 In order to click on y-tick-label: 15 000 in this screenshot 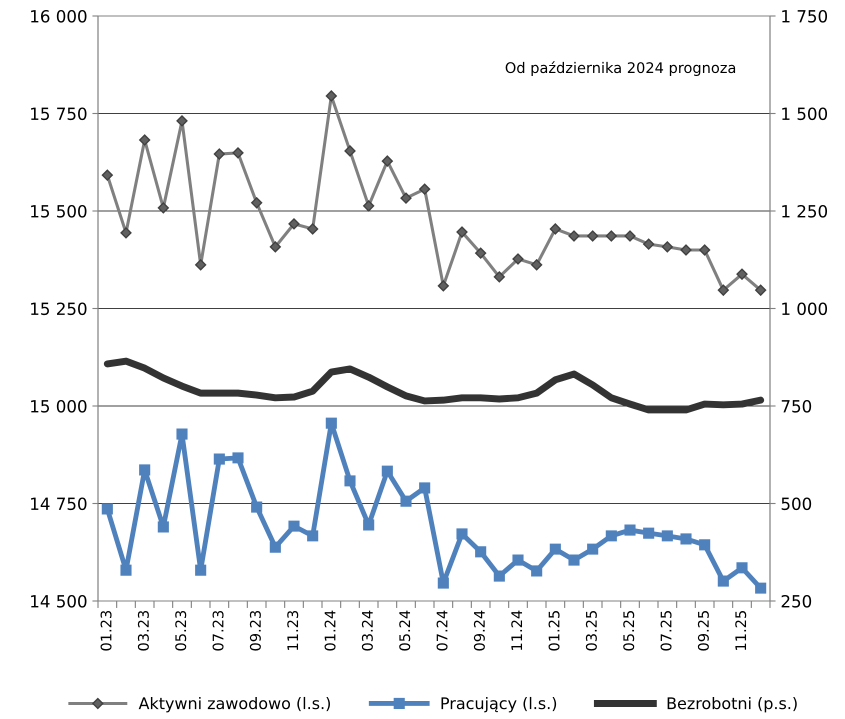, I will do `click(58, 406)`.